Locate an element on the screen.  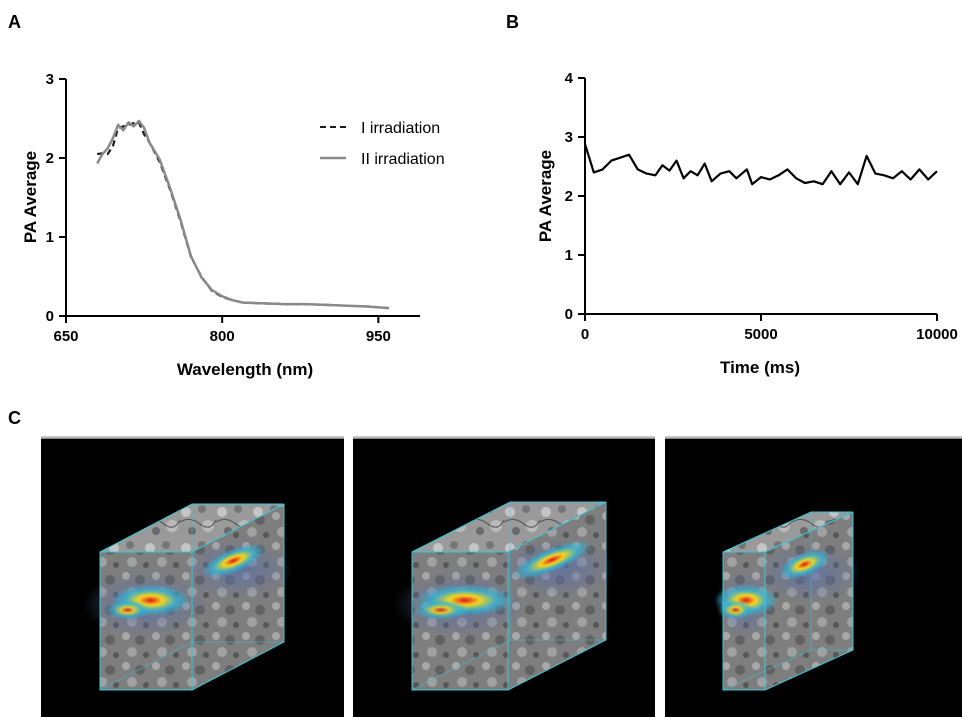
x-tick-label: 800 is located at coordinates (222, 336).